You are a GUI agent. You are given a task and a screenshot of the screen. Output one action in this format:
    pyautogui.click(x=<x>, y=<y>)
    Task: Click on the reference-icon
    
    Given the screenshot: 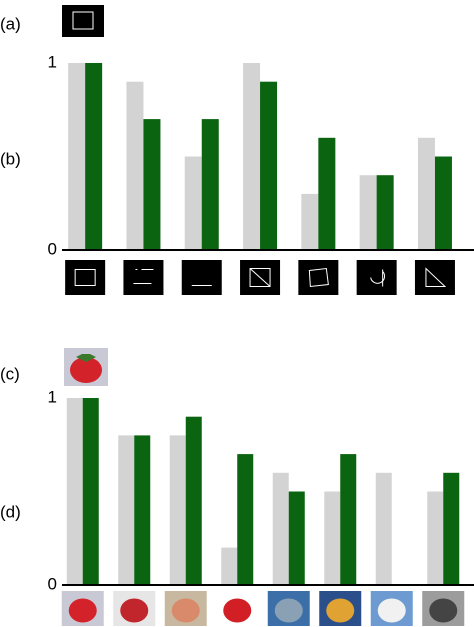 What is the action you would take?
    pyautogui.click(x=83, y=21)
    